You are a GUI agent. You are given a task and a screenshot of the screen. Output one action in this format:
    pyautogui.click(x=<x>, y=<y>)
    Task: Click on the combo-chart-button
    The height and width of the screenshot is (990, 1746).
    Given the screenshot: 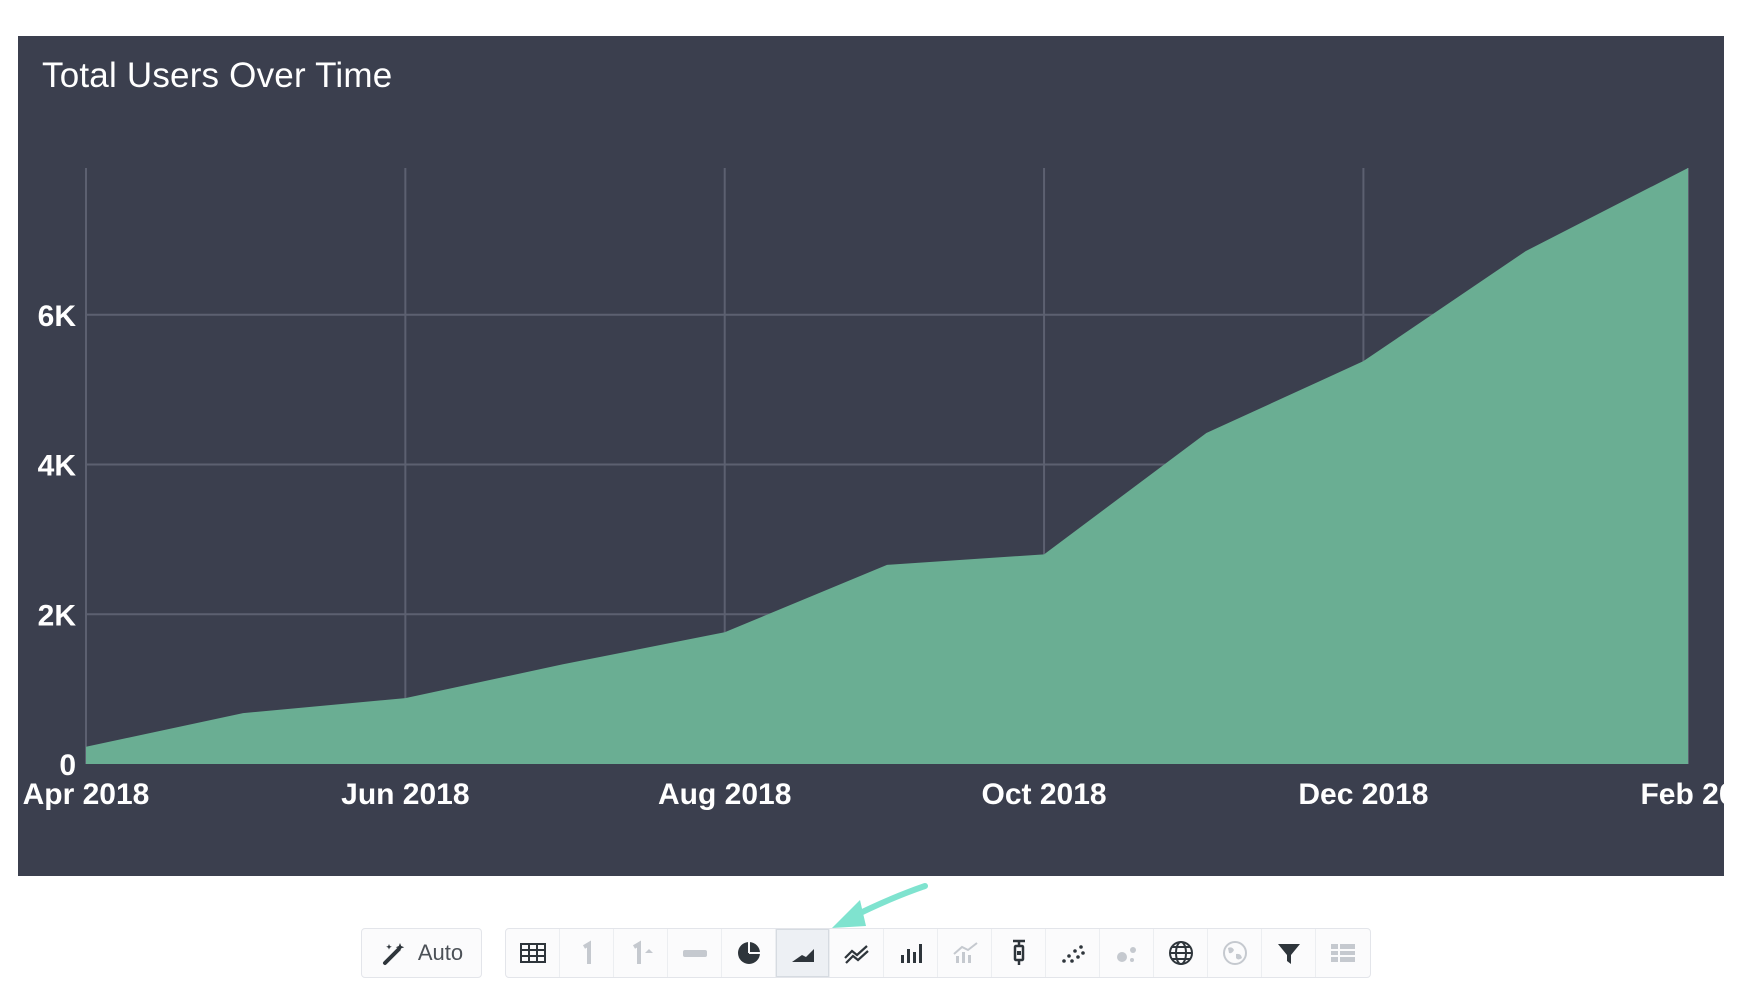 What is the action you would take?
    pyautogui.click(x=965, y=953)
    